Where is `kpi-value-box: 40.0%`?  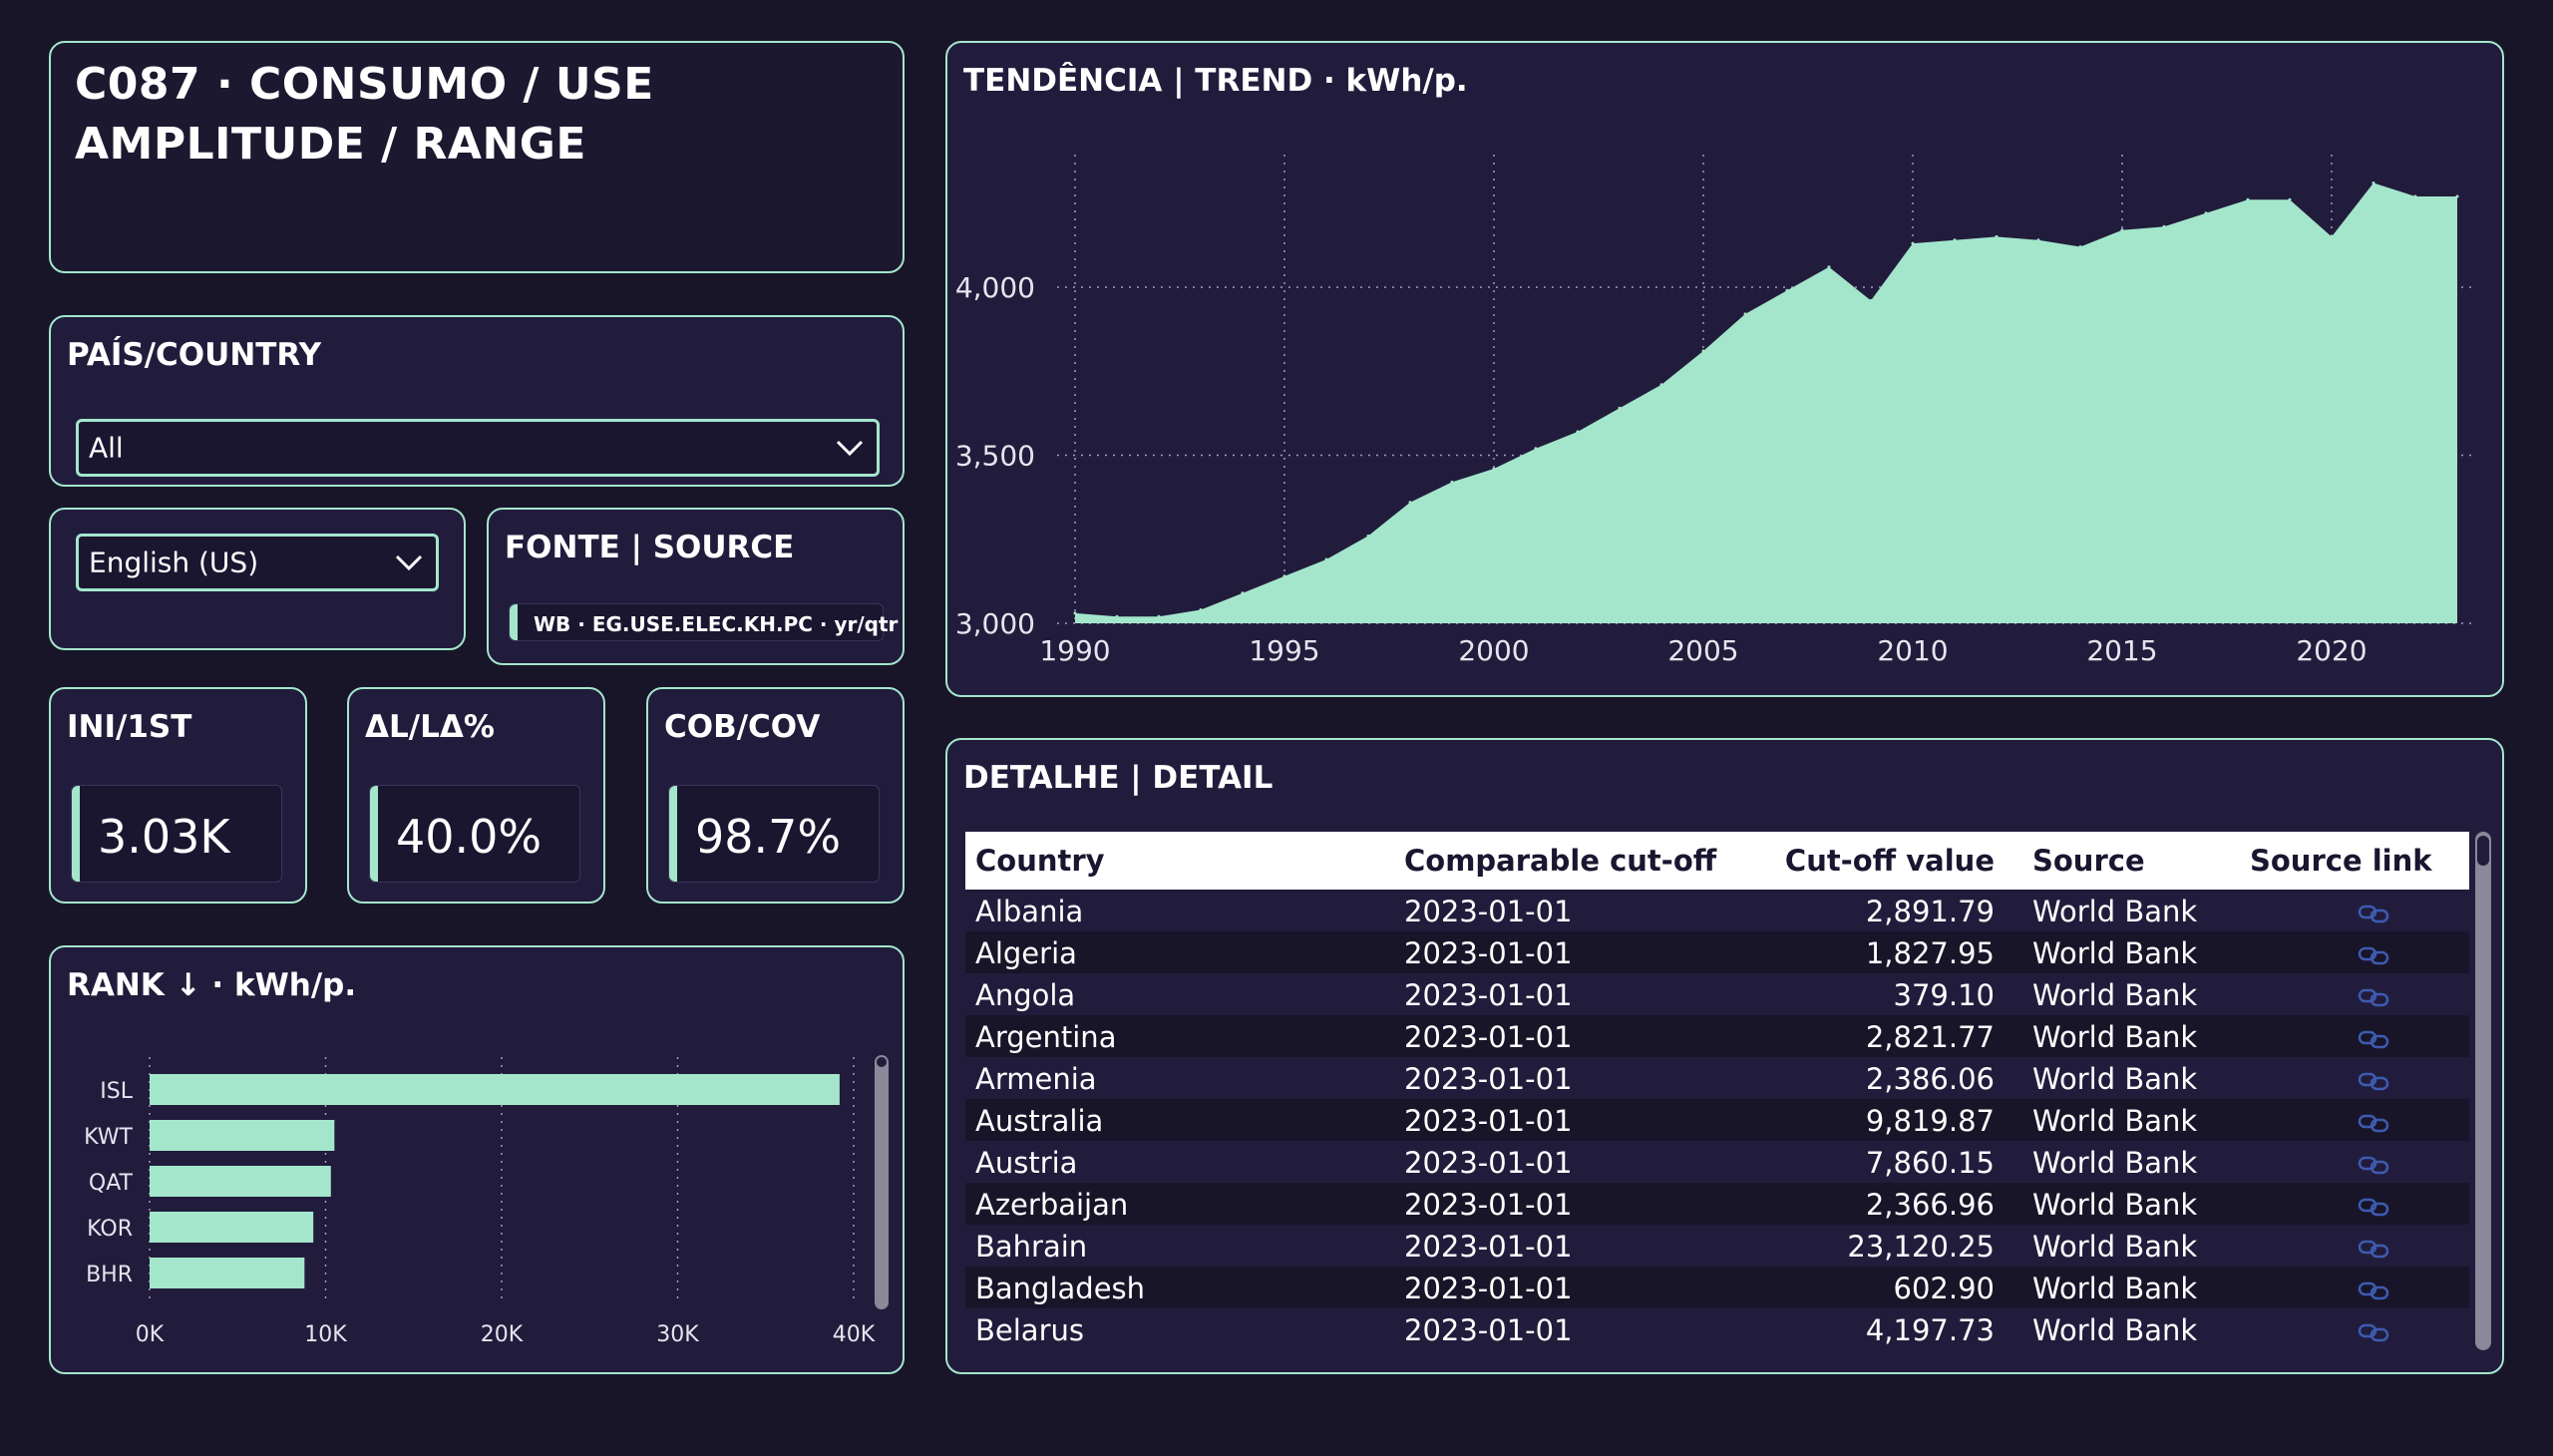
kpi-value-box: 40.0% is located at coordinates (475, 834).